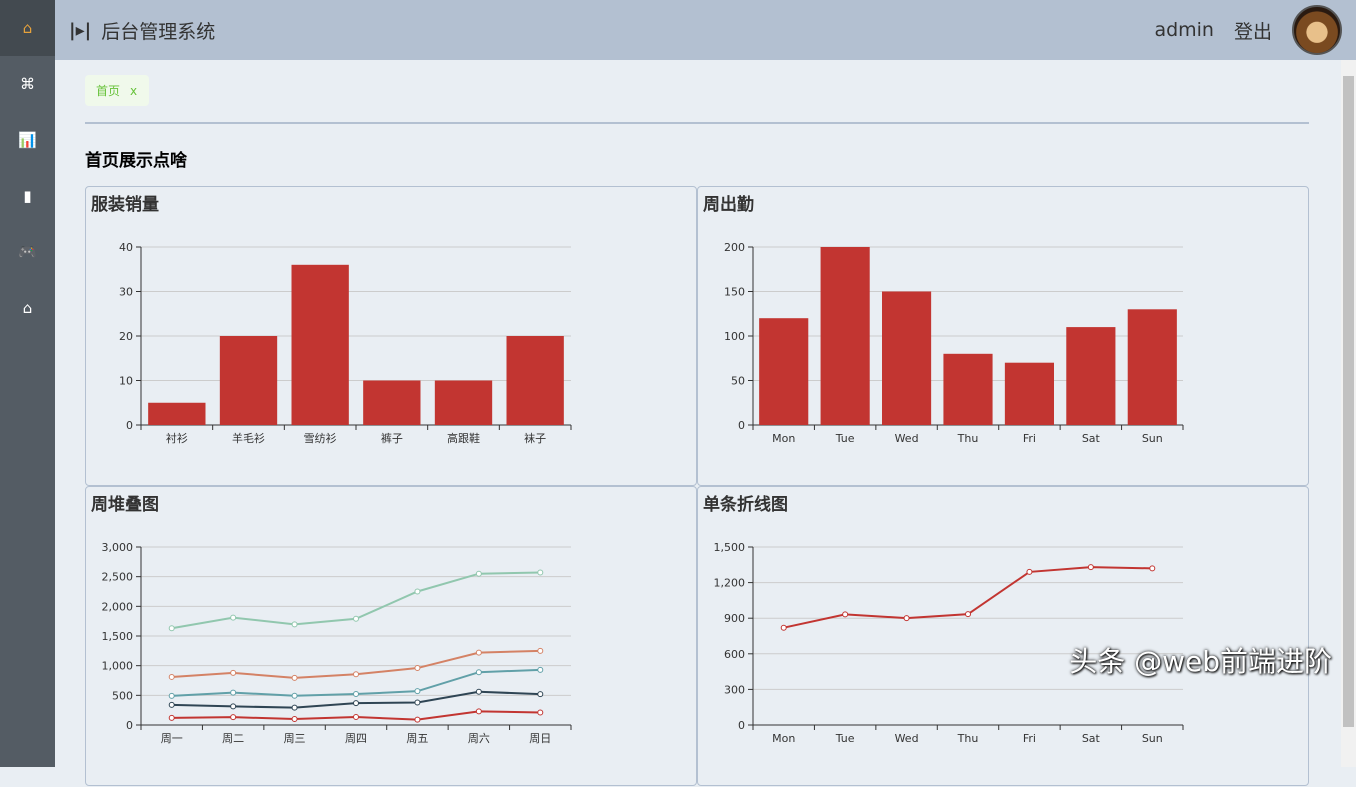 Image resolution: width=1356 pixels, height=787 pixels. Describe the element at coordinates (1252, 31) in the screenshot. I see `logout-button: 登出` at that location.